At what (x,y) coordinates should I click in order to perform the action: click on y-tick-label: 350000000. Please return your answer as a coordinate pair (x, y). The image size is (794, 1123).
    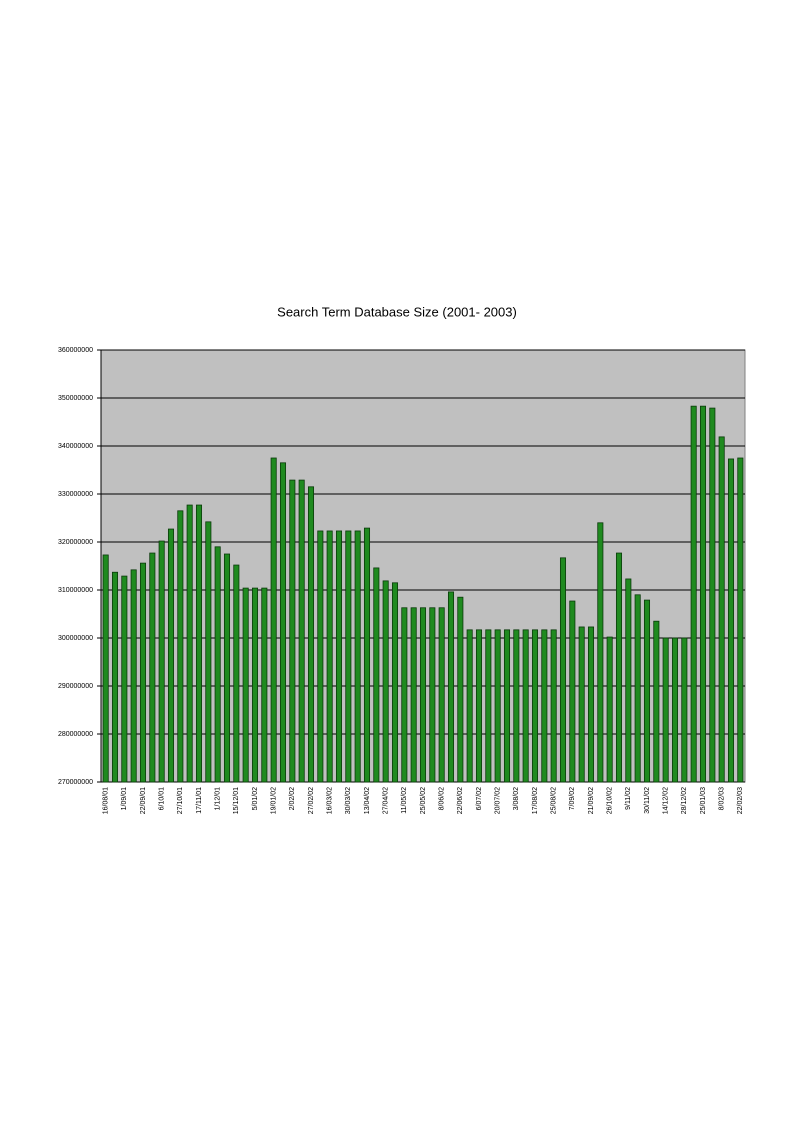
    Looking at the image, I should click on (75, 398).